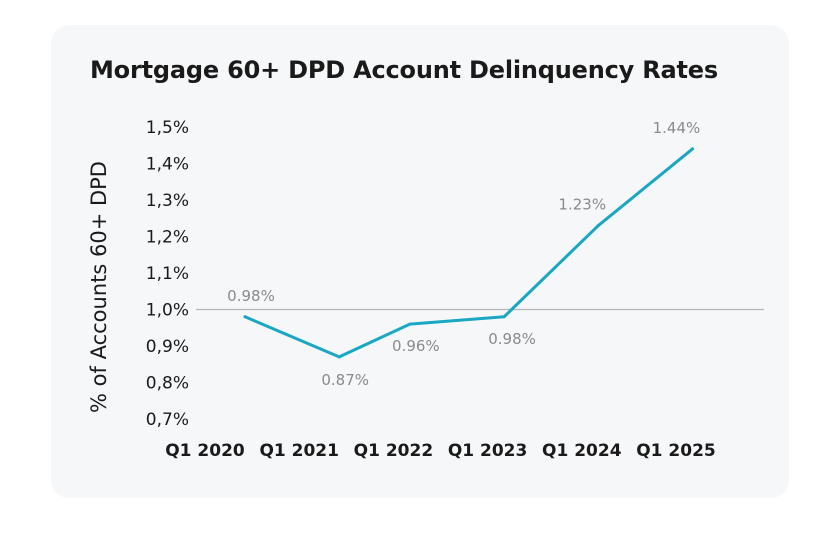 The height and width of the screenshot is (539, 830). I want to click on x-tick-label: Q1 2020, so click(205, 451).